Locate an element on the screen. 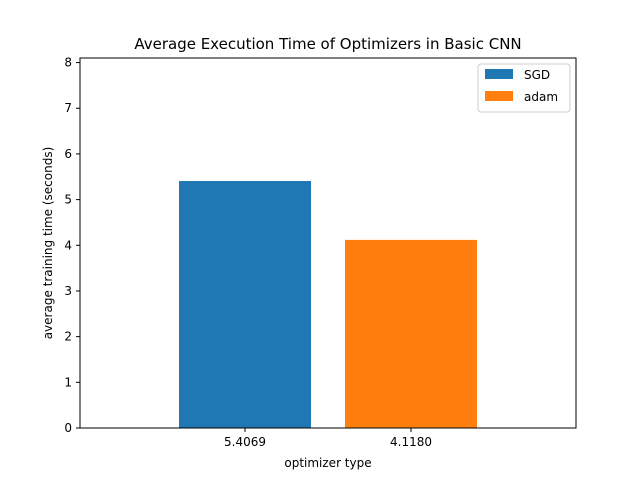 The height and width of the screenshot is (480, 640). y-tick-label: 5 is located at coordinates (68, 200).